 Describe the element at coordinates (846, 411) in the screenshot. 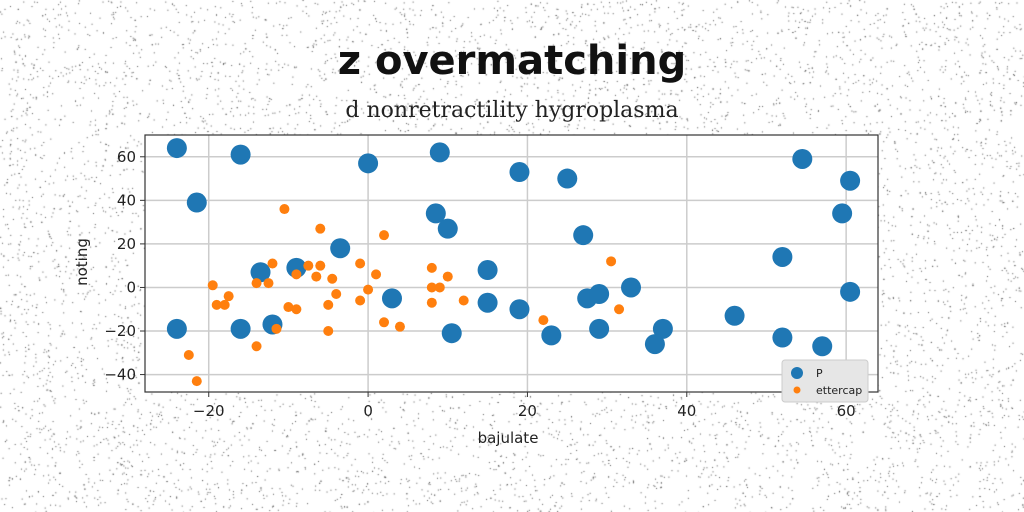

I see `x-tick-label: 60` at that location.